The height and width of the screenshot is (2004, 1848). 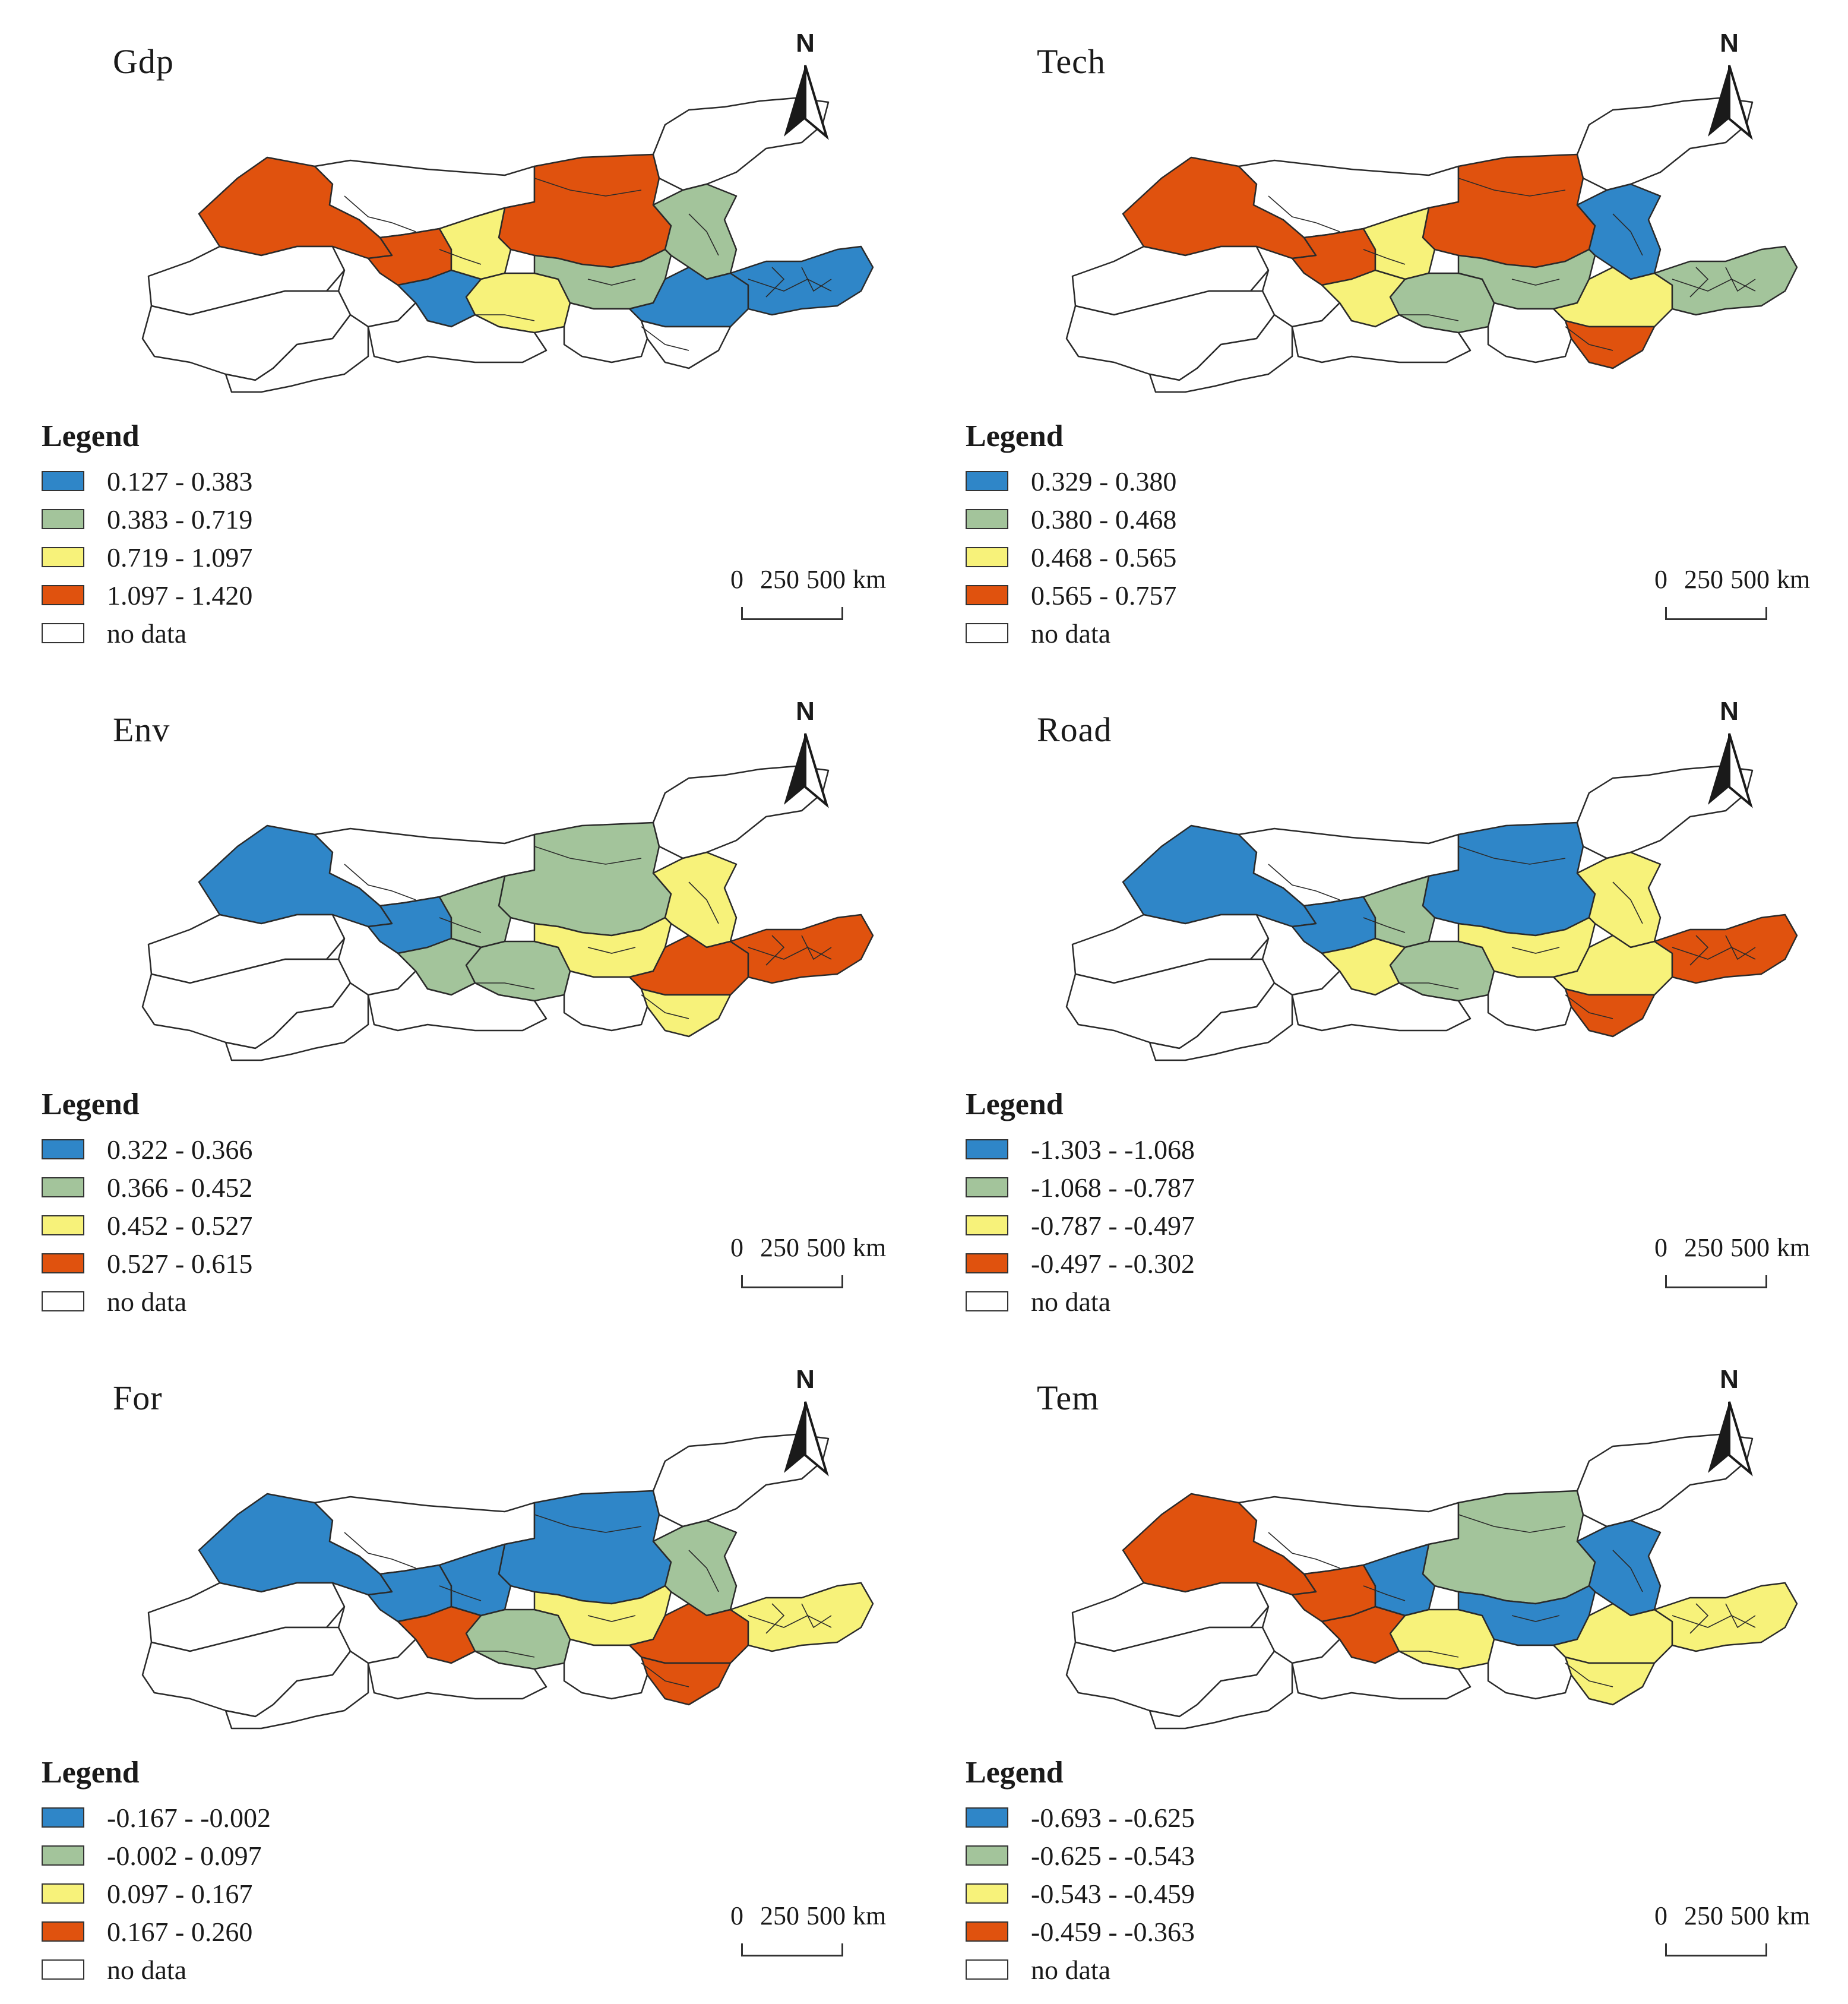 What do you see at coordinates (1113, 1855) in the screenshot?
I see `legend-label: -0.625 - -0.543` at bounding box center [1113, 1855].